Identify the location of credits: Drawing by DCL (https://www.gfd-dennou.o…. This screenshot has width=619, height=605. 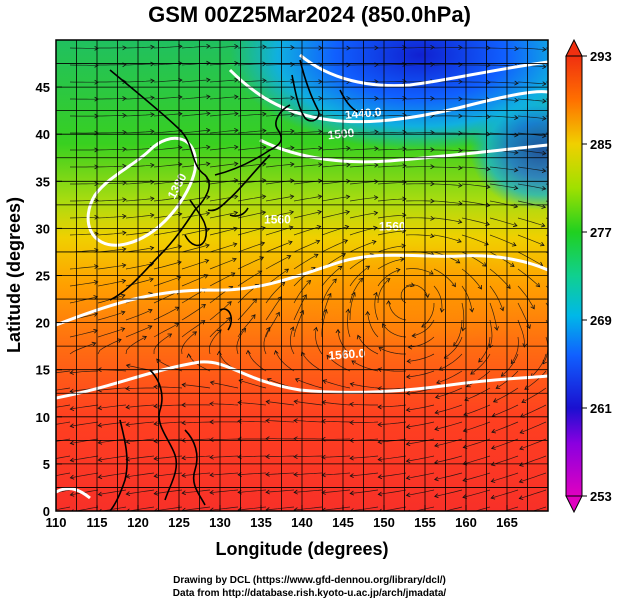
(309, 587).